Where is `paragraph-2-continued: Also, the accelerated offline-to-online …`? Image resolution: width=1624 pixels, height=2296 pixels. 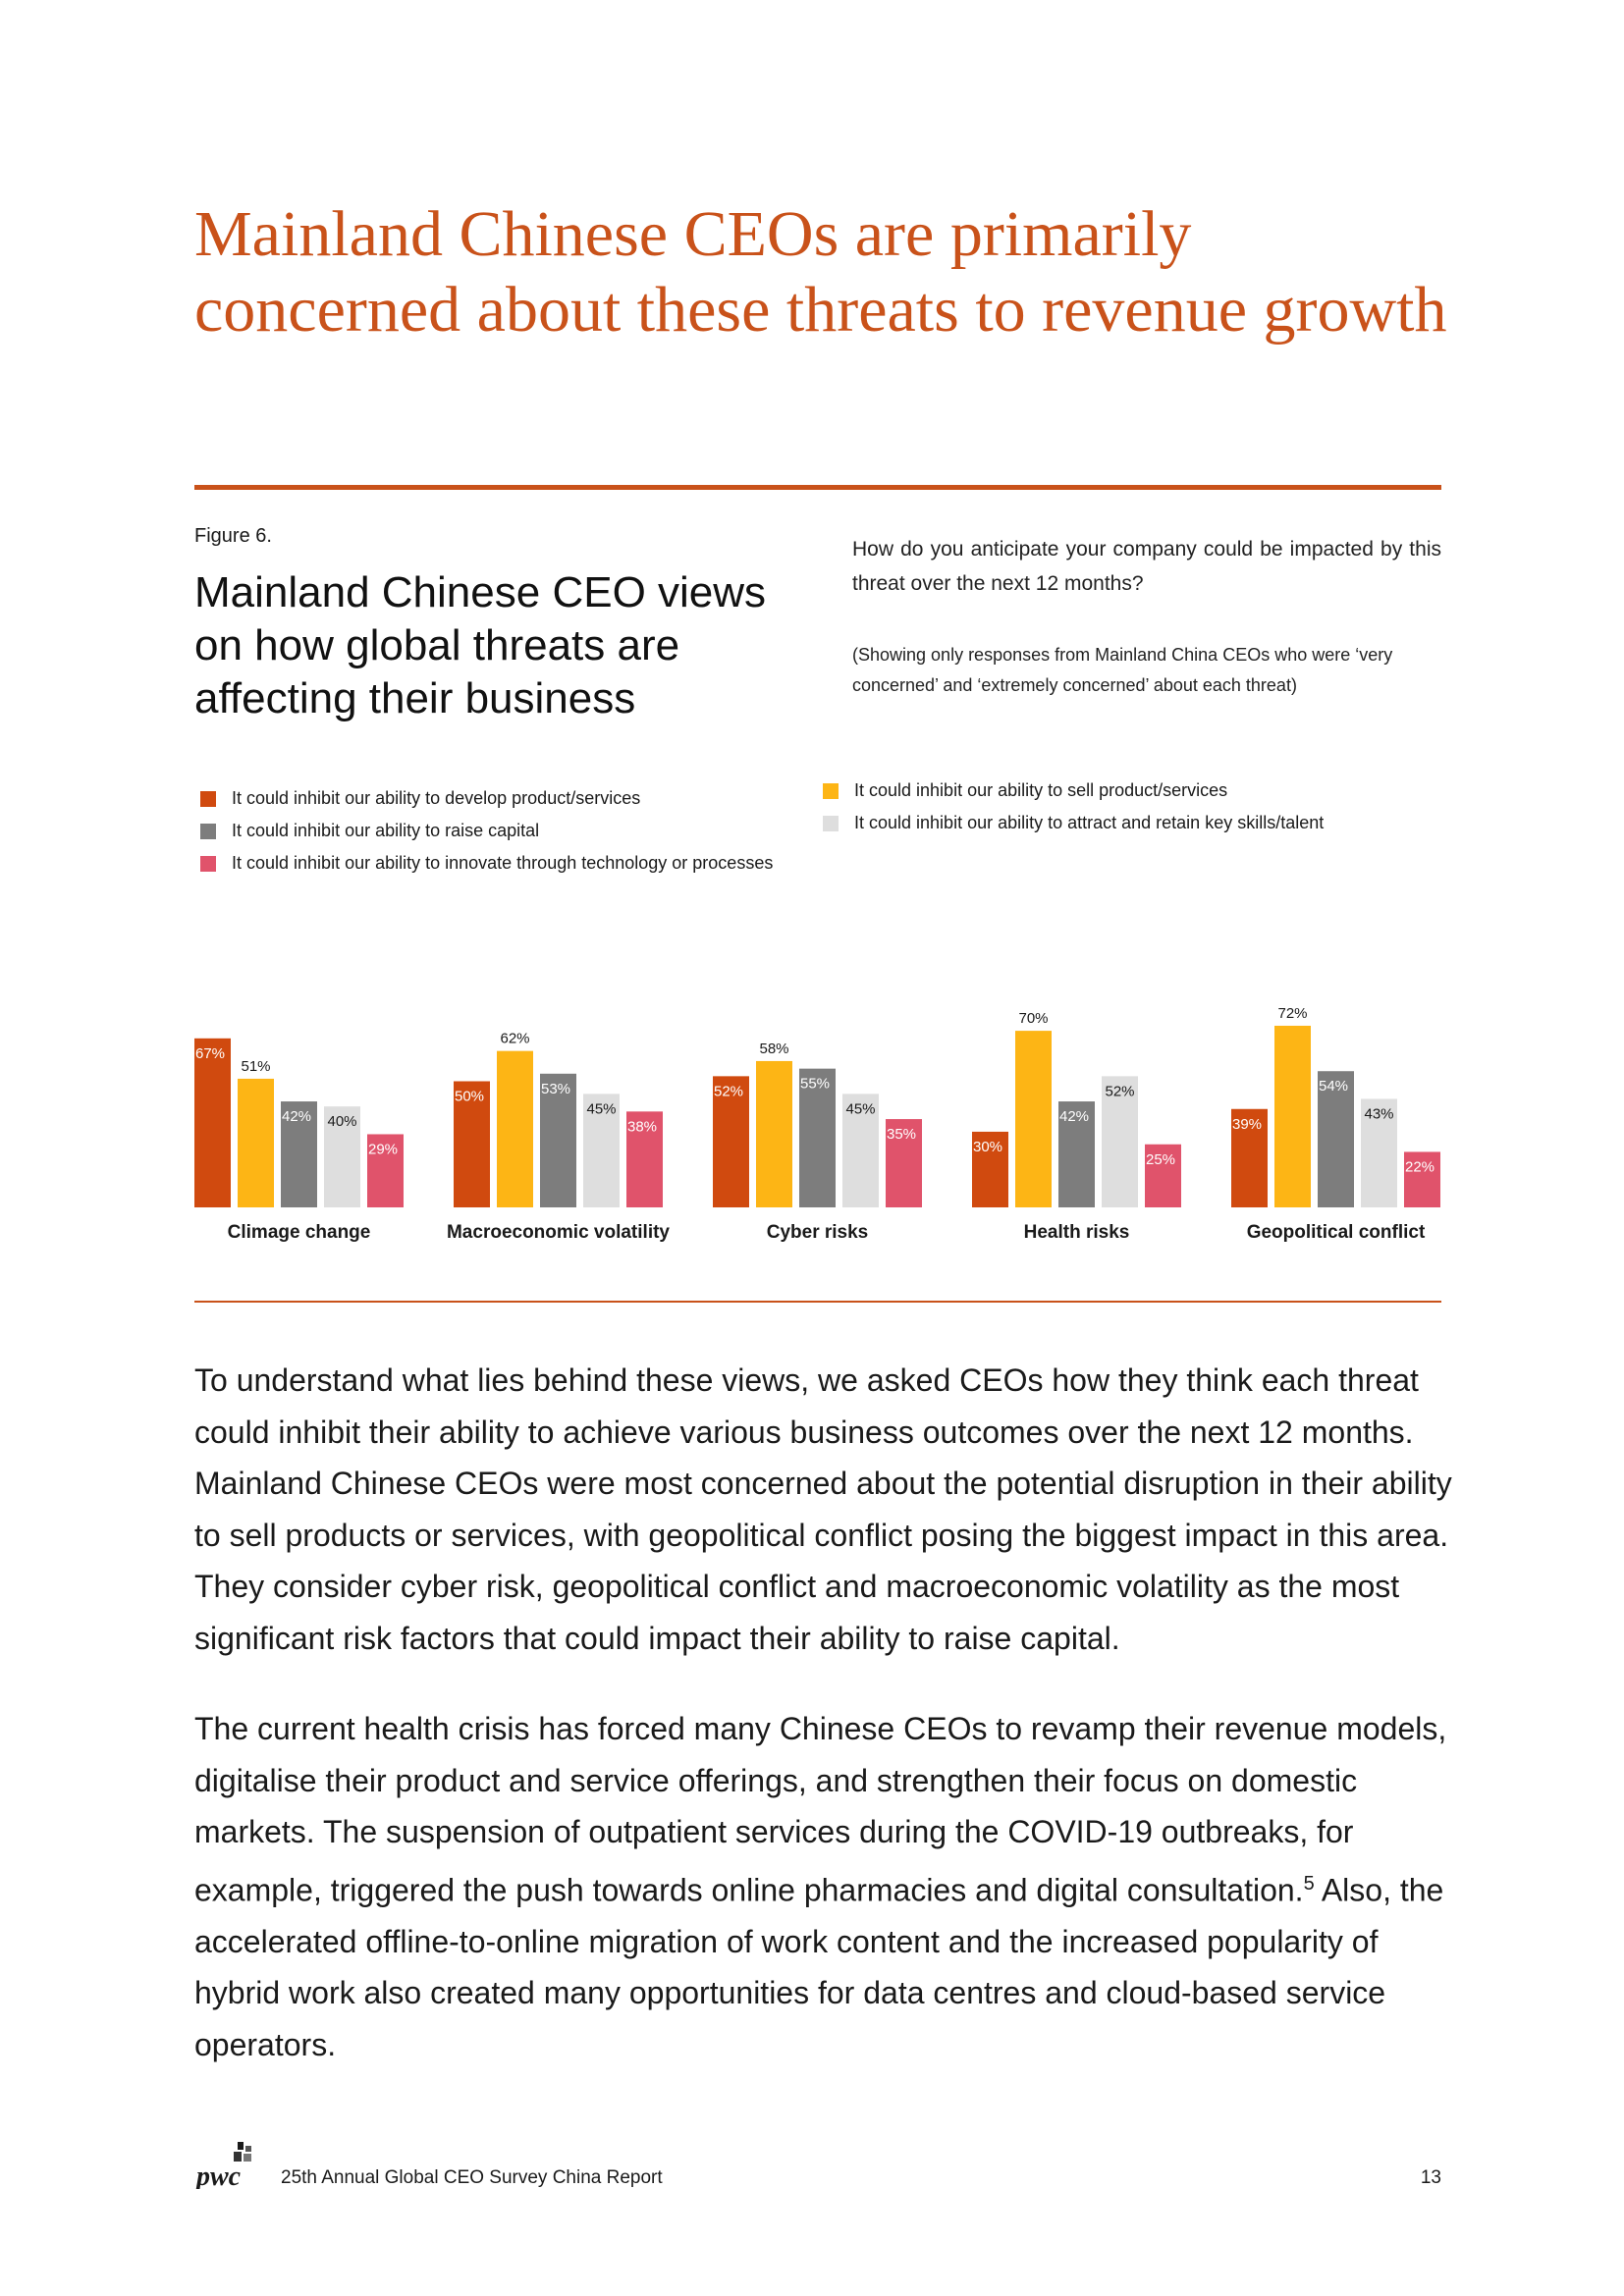 paragraph-2-continued: Also, the accelerated offline-to-online … is located at coordinates (819, 1967).